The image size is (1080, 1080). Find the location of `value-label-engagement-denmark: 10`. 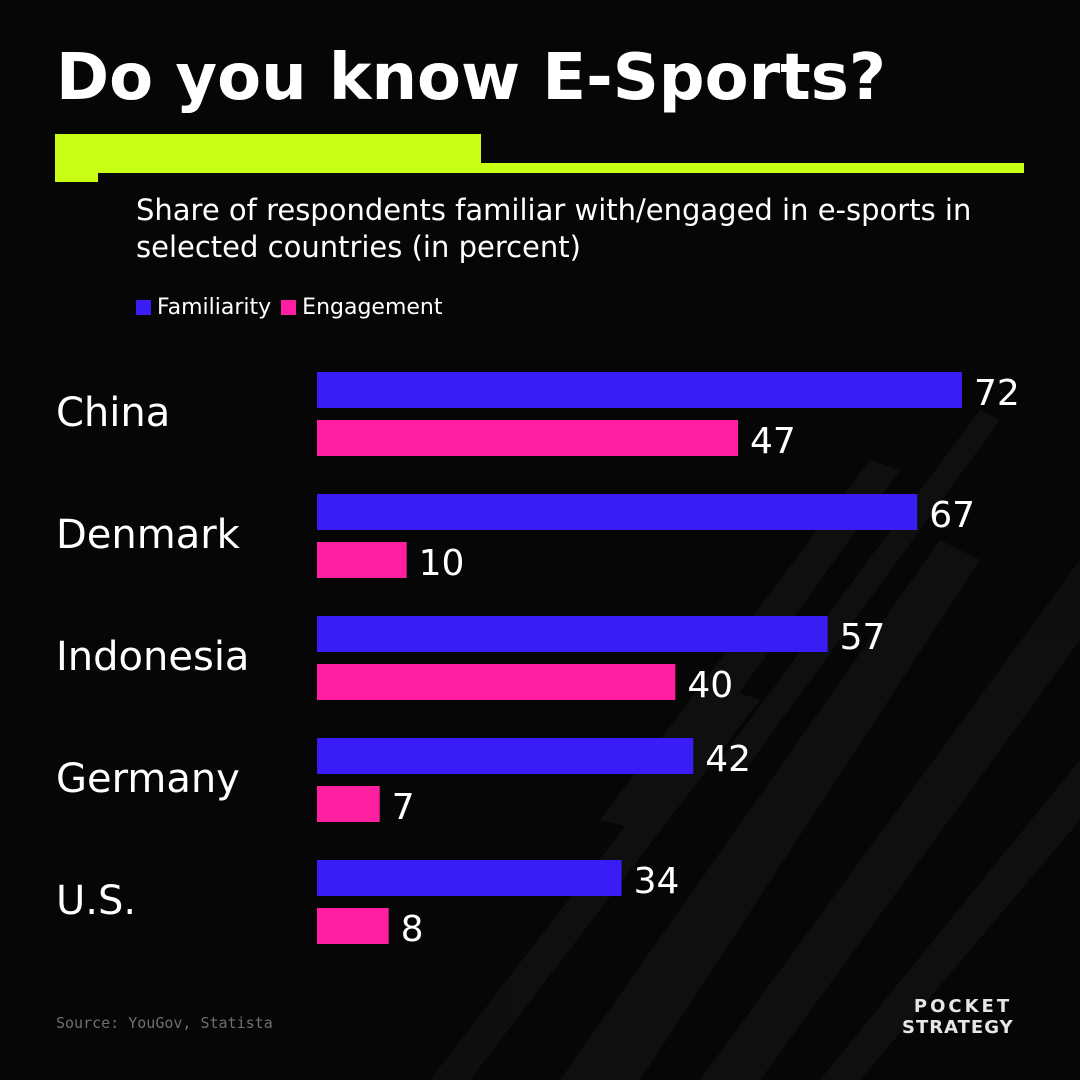

value-label-engagement-denmark: 10 is located at coordinates (442, 563).